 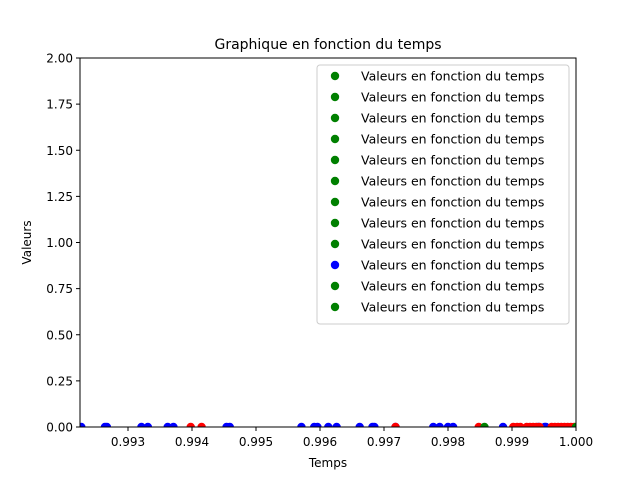 I want to click on x-tick-label: 0.995, so click(x=256, y=442).